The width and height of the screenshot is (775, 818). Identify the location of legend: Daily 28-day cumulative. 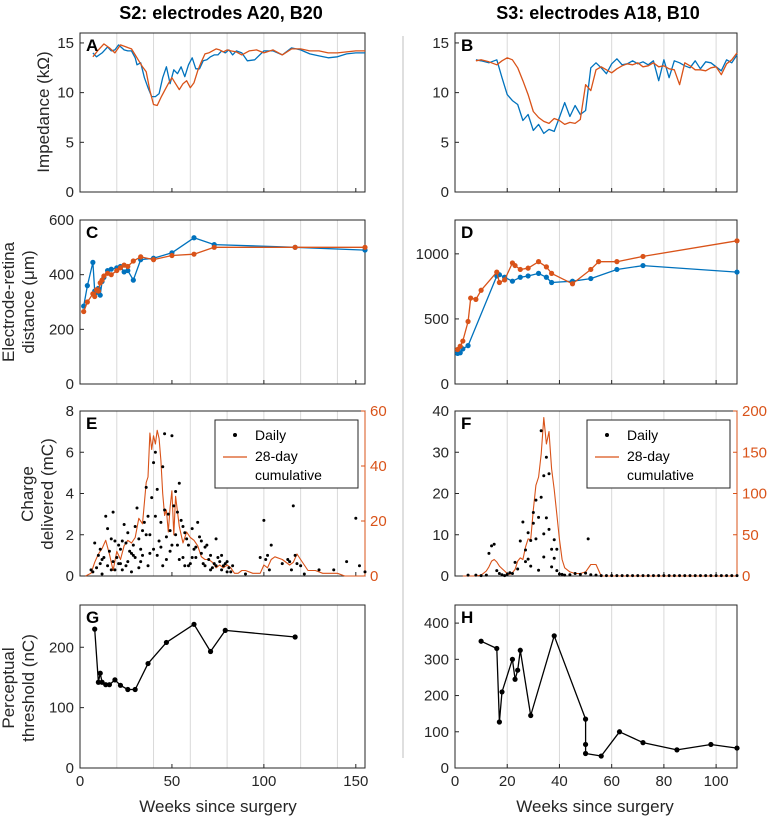
(286, 454).